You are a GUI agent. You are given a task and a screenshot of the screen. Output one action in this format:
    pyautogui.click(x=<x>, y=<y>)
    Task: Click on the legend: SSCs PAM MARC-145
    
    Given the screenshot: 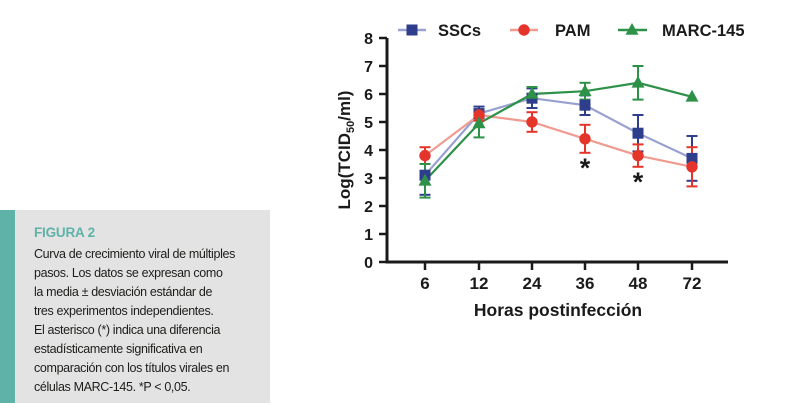 What is the action you would take?
    pyautogui.click(x=571, y=31)
    